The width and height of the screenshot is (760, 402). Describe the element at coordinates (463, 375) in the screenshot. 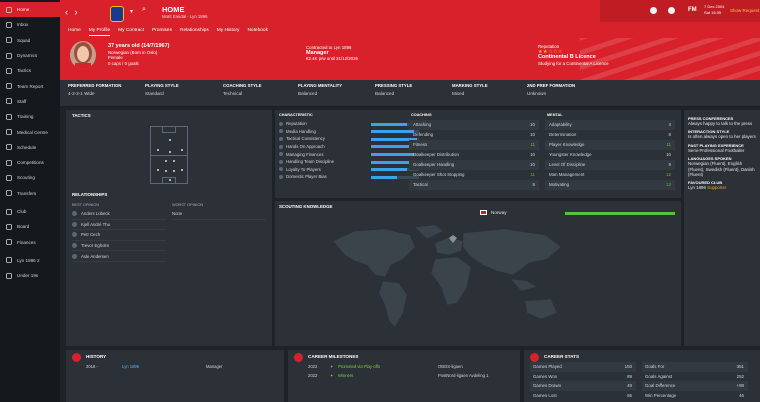

I see `milestone-competition: PostNord-ligaen Avdeling 1` at that location.